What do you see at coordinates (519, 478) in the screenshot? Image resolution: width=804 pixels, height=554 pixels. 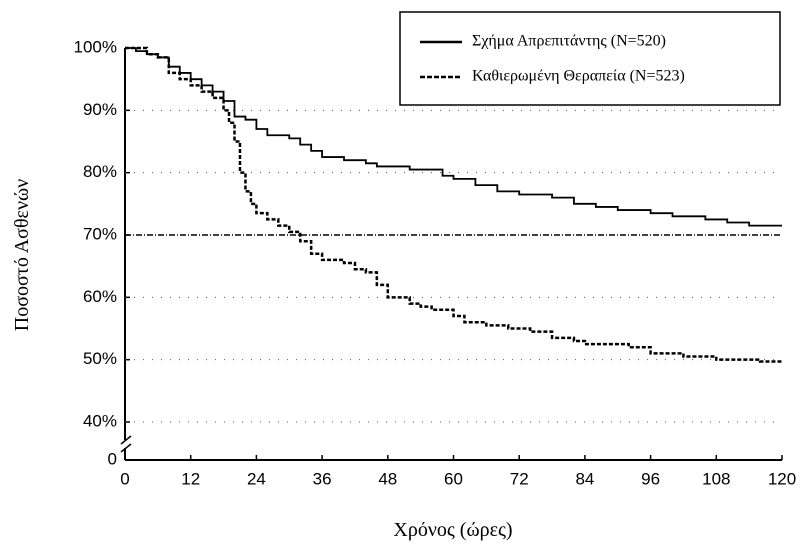 I see `x-tick-label: 72` at bounding box center [519, 478].